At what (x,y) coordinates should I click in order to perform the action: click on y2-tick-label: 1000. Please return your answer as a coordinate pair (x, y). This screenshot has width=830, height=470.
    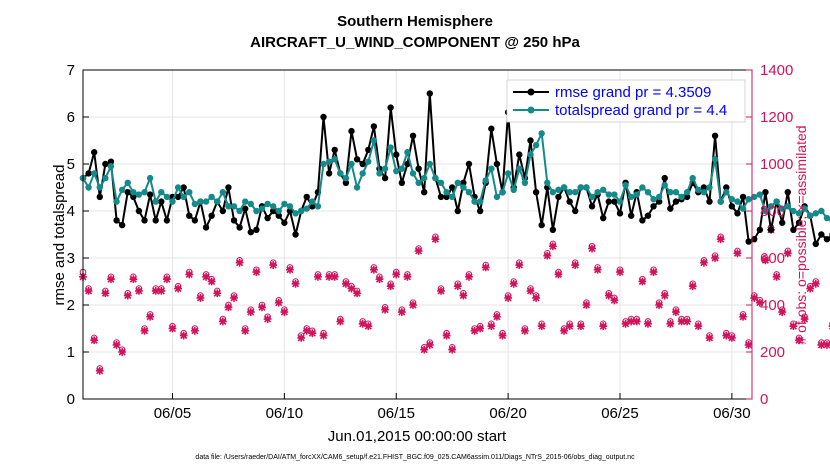
    Looking at the image, I should click on (776, 164).